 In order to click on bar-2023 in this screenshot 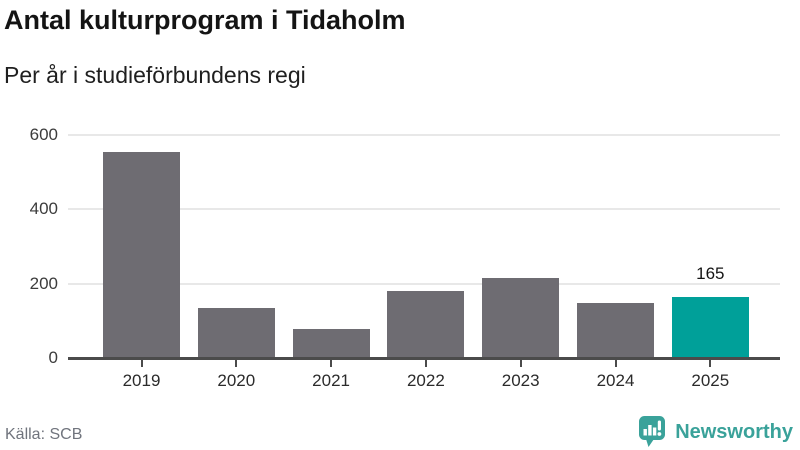, I will do `click(521, 318)`.